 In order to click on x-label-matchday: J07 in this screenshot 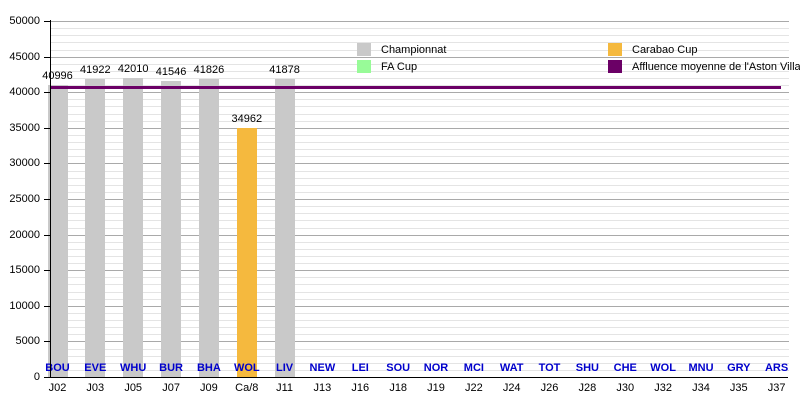, I will do `click(171, 388)`.